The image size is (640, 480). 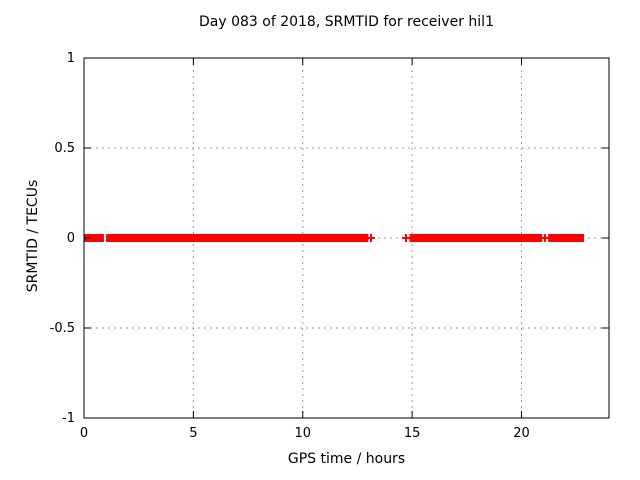 I want to click on y-tick-label: 1, so click(x=71, y=58).